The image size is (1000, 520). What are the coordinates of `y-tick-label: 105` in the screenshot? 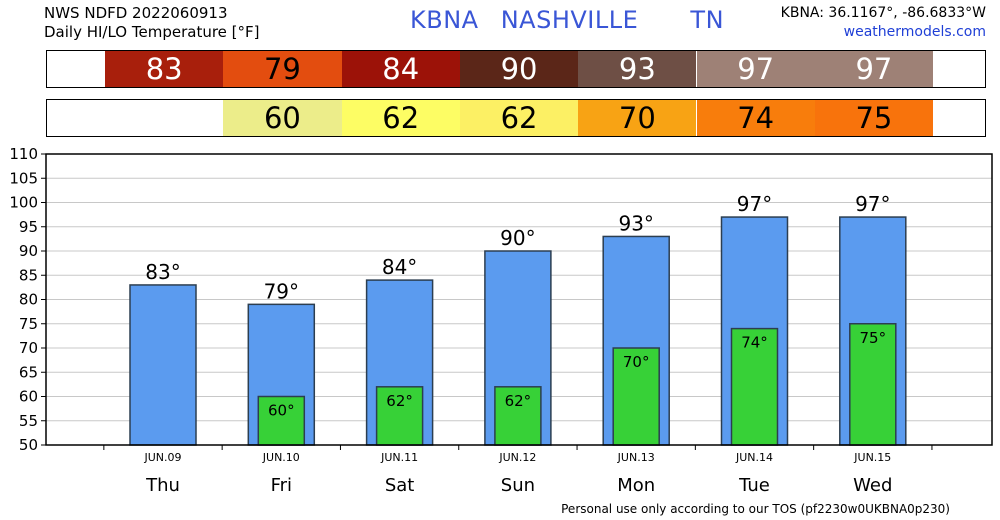 It's located at (23, 178).